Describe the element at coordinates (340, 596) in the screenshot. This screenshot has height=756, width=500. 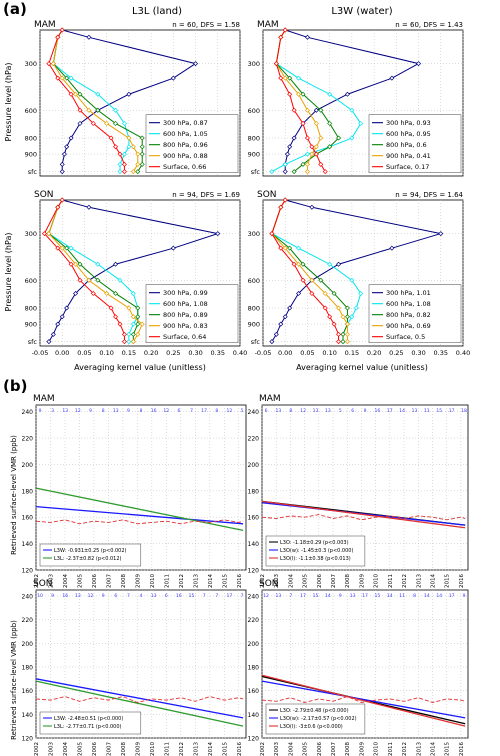
I see `count-label: 9` at that location.